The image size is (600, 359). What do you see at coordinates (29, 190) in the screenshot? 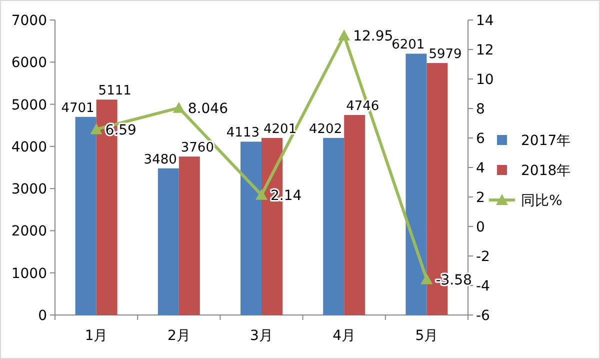
I see `y-tick-label: 3000` at bounding box center [29, 190].